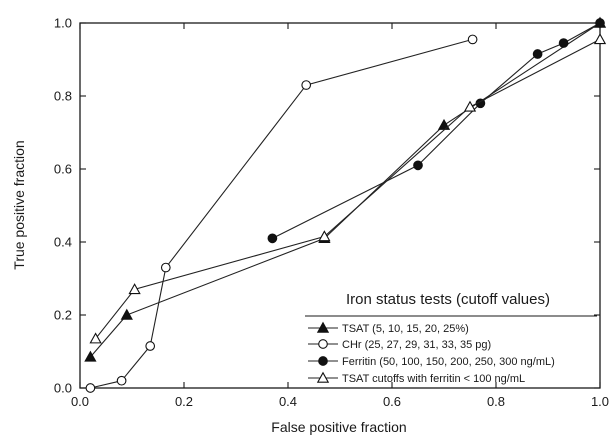 The height and width of the screenshot is (438, 611). Describe the element at coordinates (63, 96) in the screenshot. I see `y-tick-label: 0.8` at that location.